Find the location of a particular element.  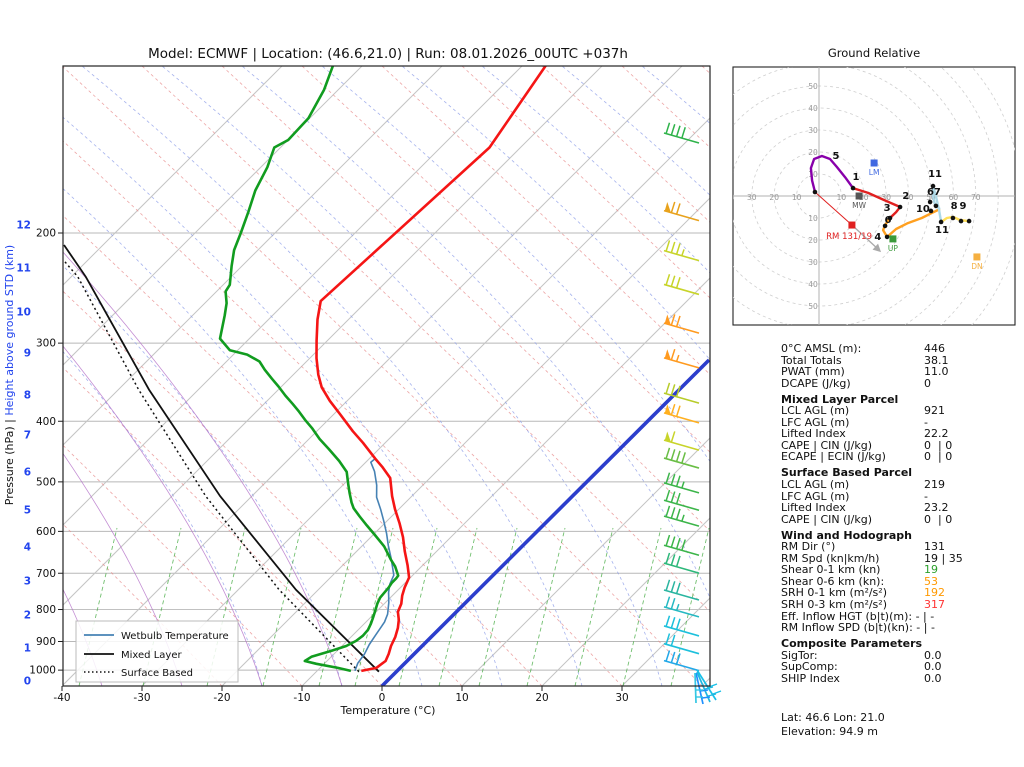

hodo-ring-label: 50 is located at coordinates (813, 86).